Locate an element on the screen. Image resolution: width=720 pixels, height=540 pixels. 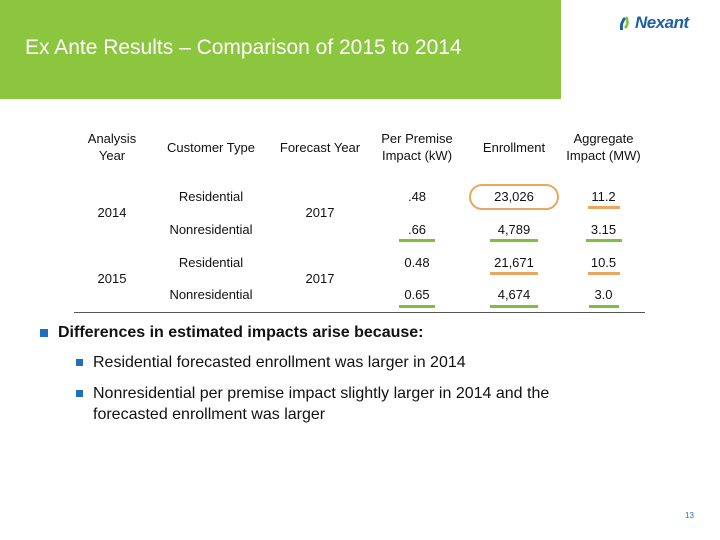
page-number: 13 is located at coordinates (689, 515).